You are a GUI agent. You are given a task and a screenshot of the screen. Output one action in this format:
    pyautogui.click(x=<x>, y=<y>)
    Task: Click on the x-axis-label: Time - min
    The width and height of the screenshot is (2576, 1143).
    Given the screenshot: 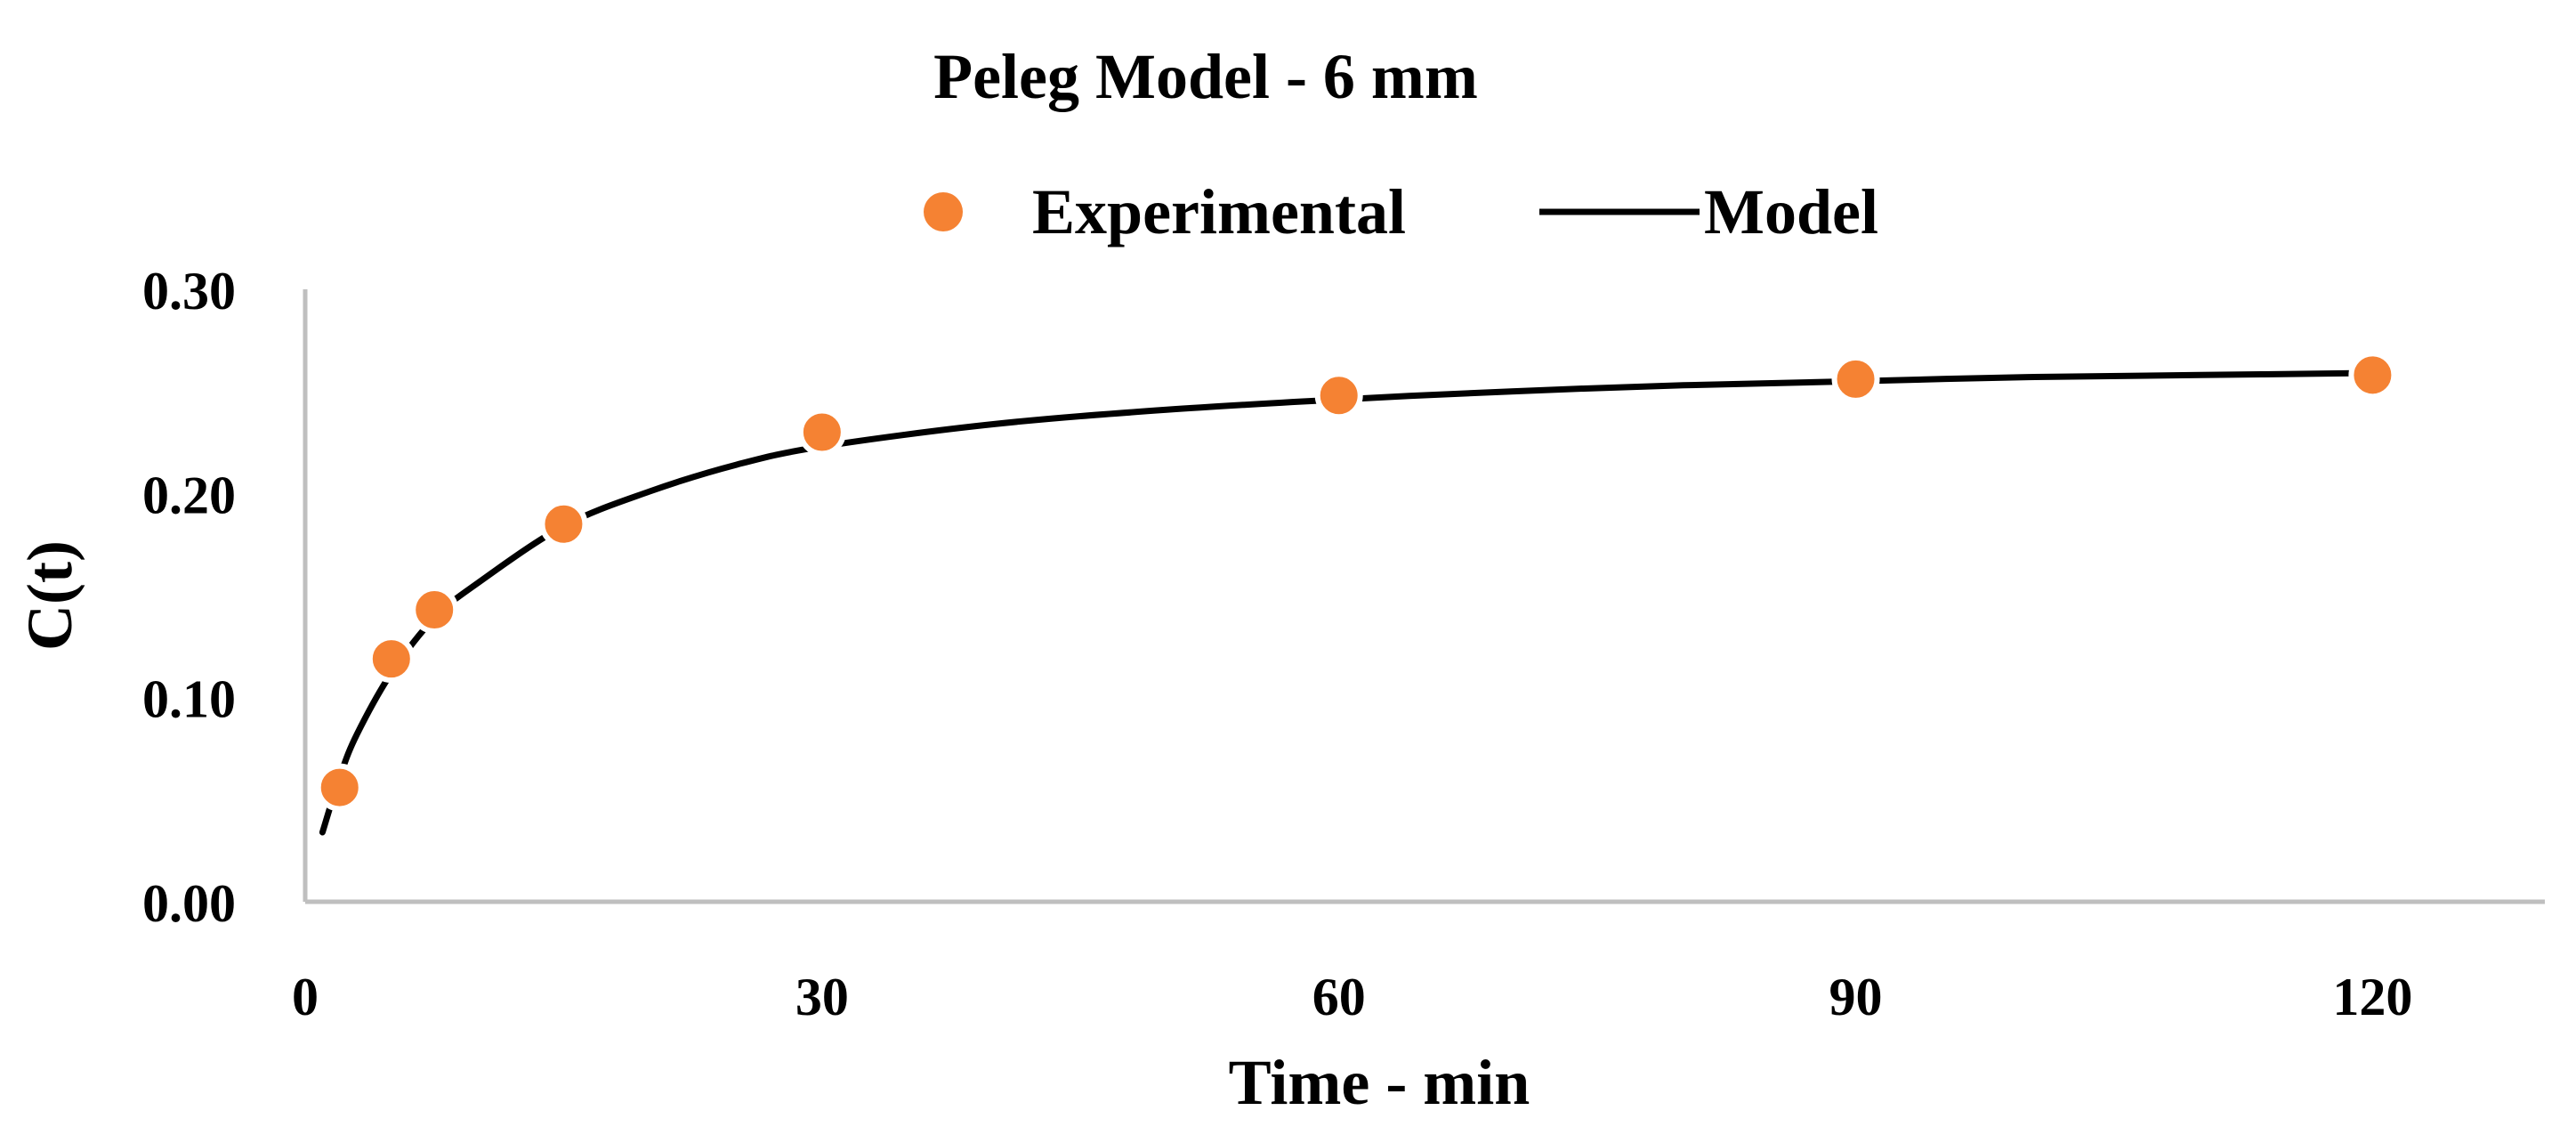 What is the action you would take?
    pyautogui.click(x=1379, y=1082)
    